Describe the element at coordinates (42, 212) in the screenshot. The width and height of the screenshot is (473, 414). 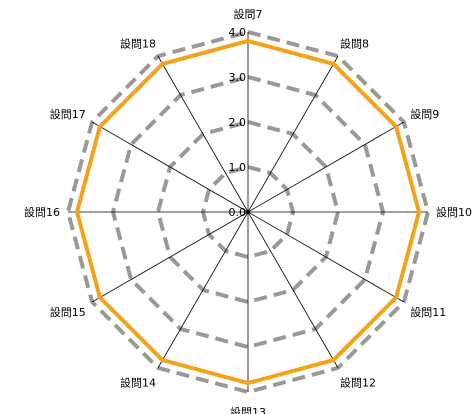
I see `category-label-9: 設問16` at that location.